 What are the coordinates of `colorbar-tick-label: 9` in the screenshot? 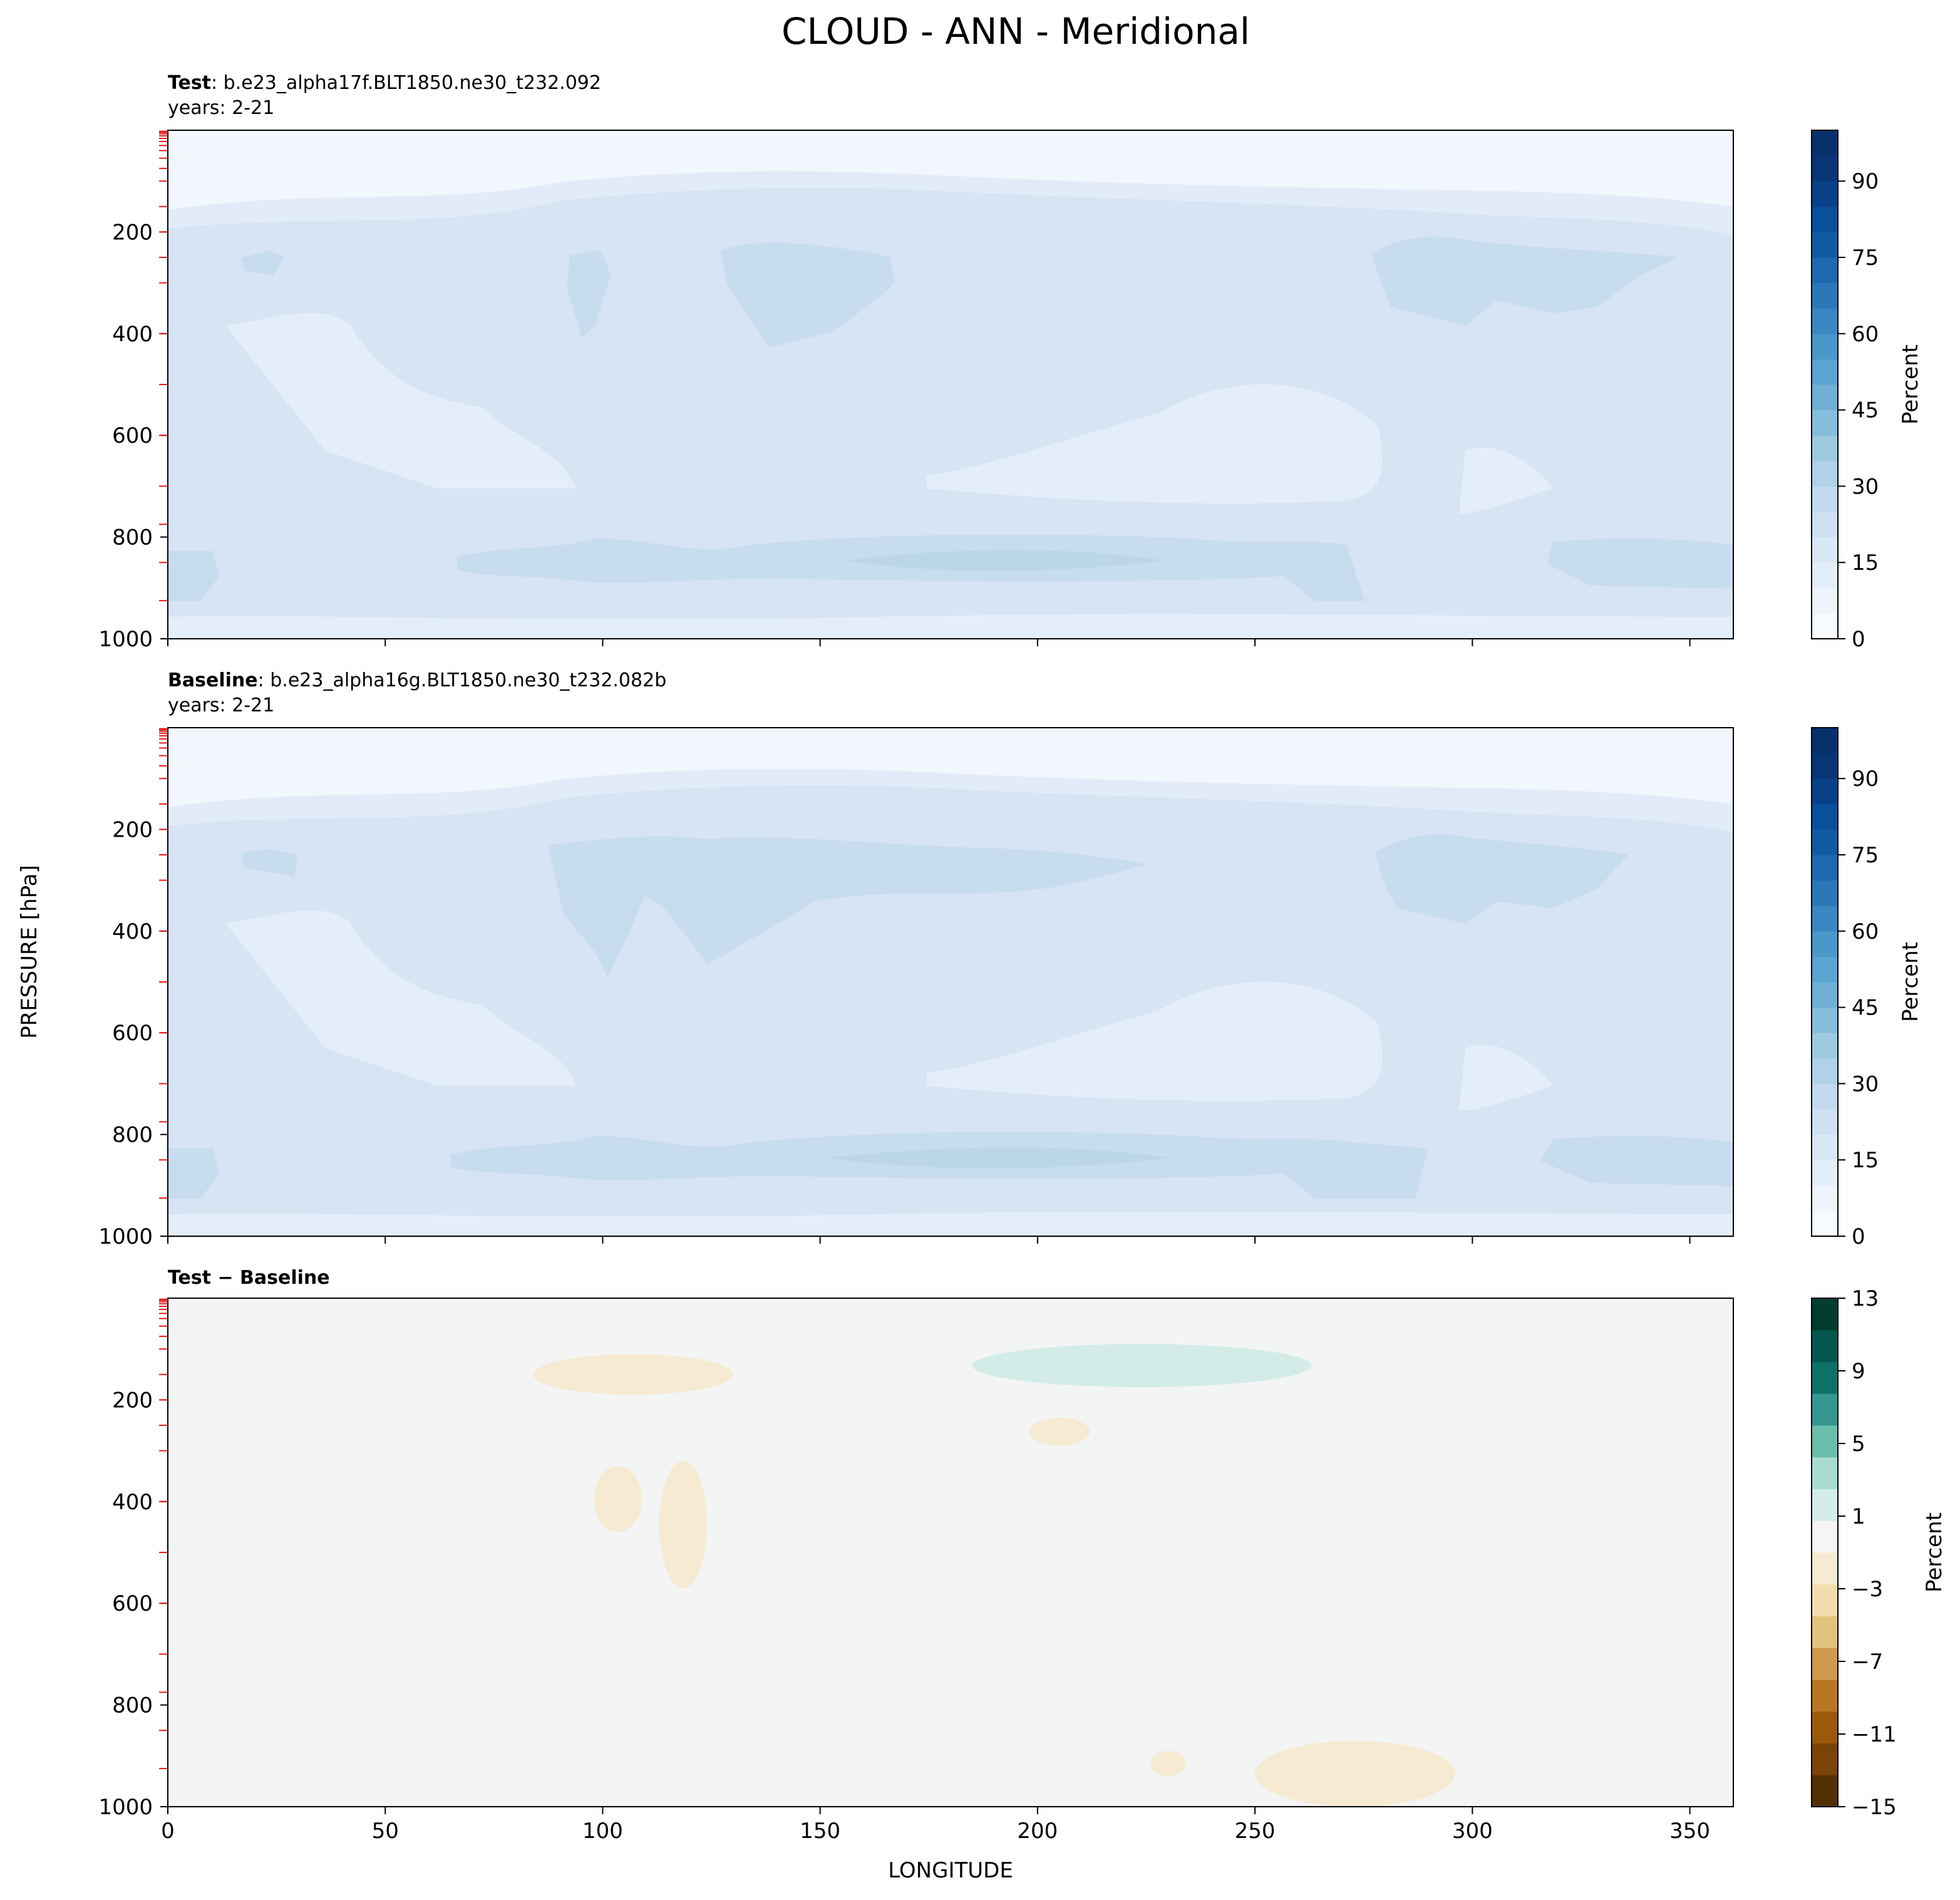 It's located at (1858, 1371).